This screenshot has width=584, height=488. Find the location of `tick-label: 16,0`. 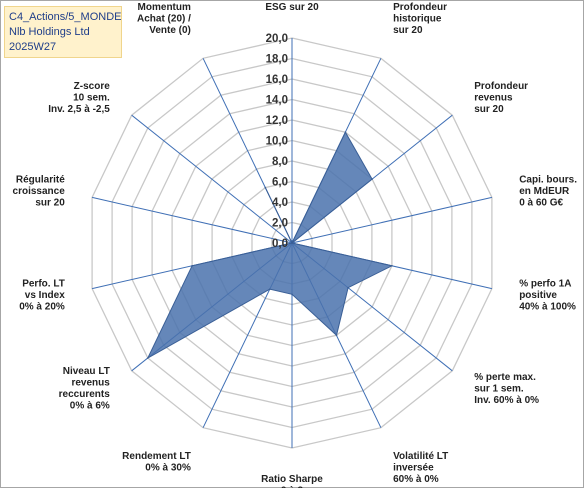

tick-label: 16,0 is located at coordinates (277, 80).